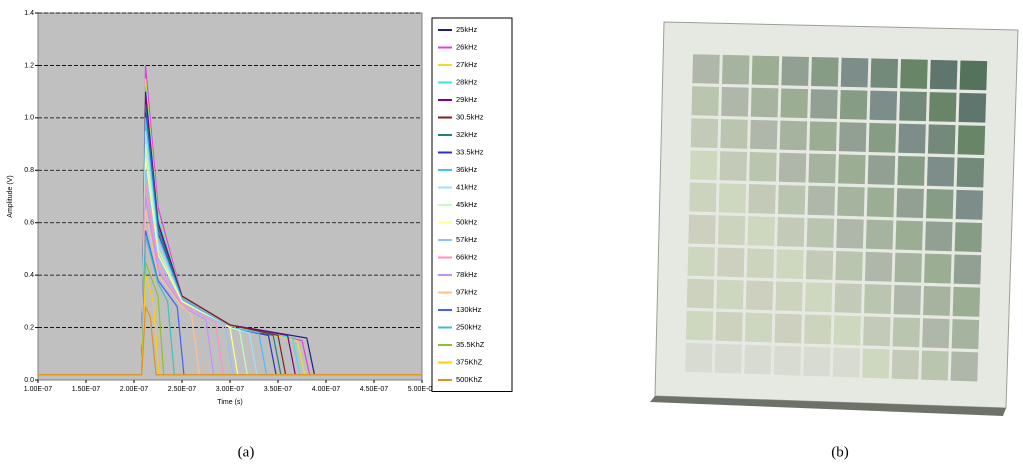  Describe the element at coordinates (10, 196) in the screenshot. I see `y-axis-label: Amplitude (V)` at that location.